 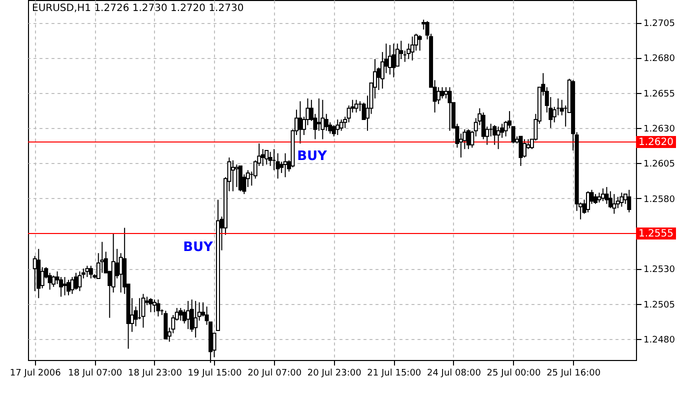 I want to click on x-tick-label: 17 Jul 2006, so click(x=36, y=373).